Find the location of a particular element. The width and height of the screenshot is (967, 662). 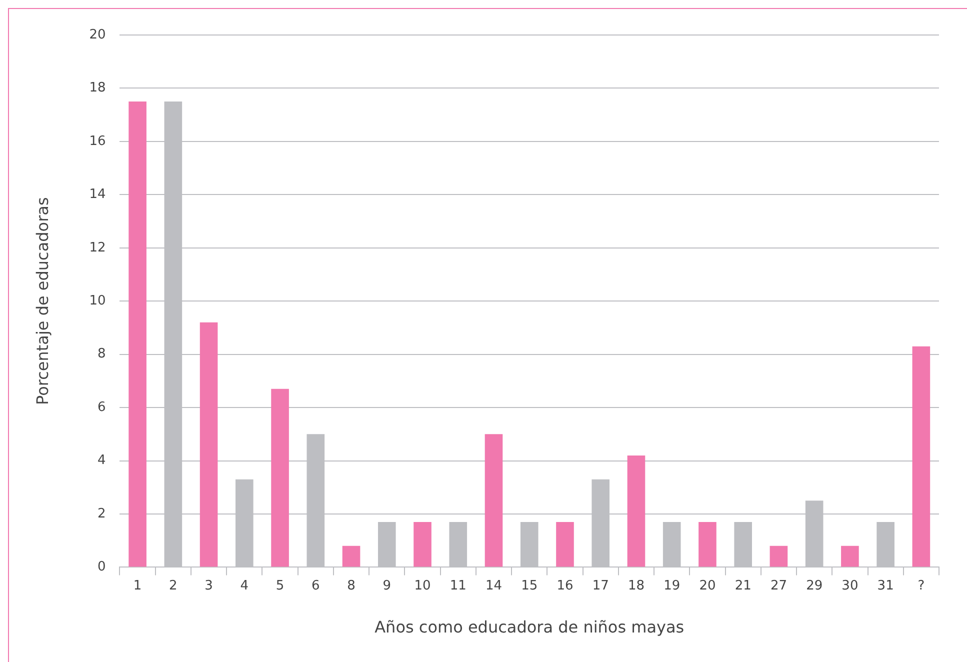

y-tick-label: 6 is located at coordinates (101, 407).